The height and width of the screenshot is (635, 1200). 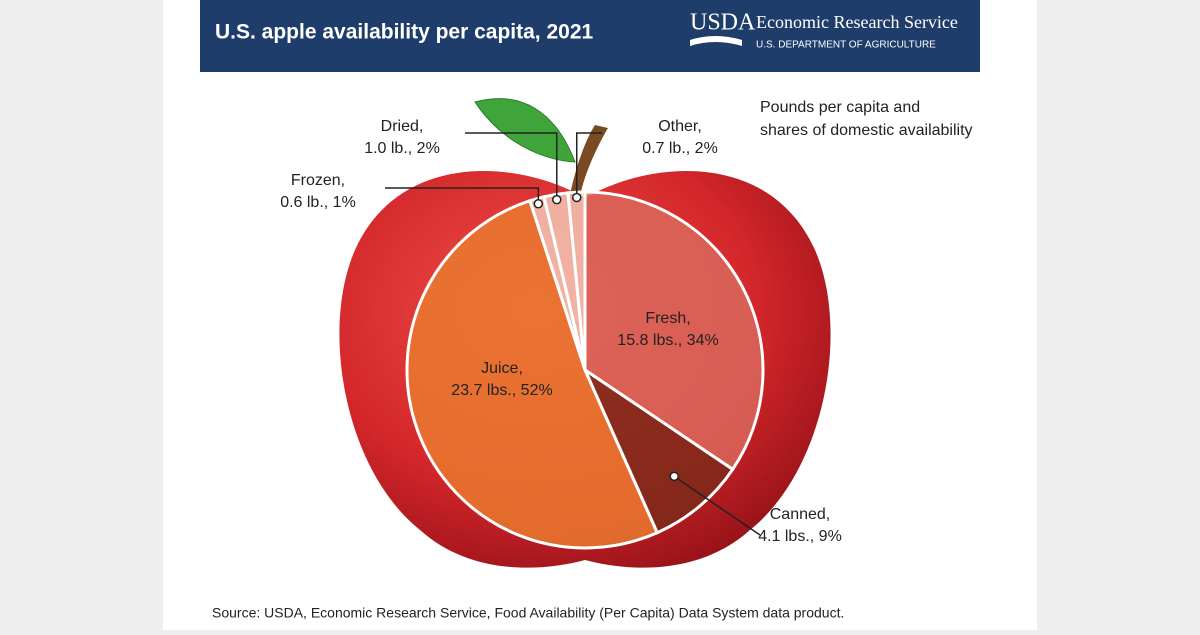 What do you see at coordinates (800, 536) in the screenshot?
I see `value-label: 4.1 lbs., 9%` at bounding box center [800, 536].